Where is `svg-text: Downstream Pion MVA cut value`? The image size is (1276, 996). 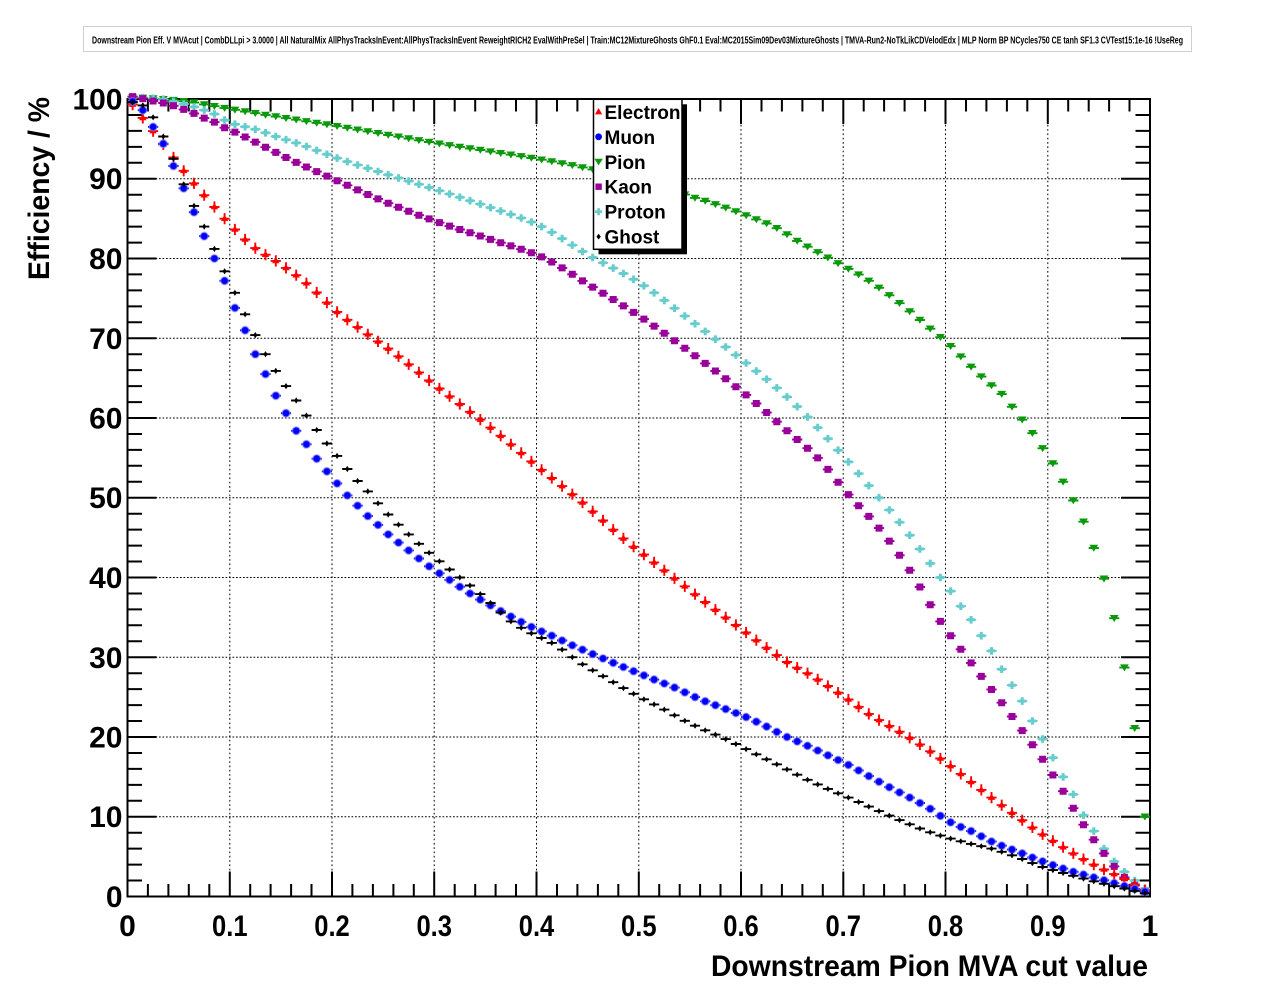 svg-text: Downstream Pion MVA cut value is located at coordinates (929, 966).